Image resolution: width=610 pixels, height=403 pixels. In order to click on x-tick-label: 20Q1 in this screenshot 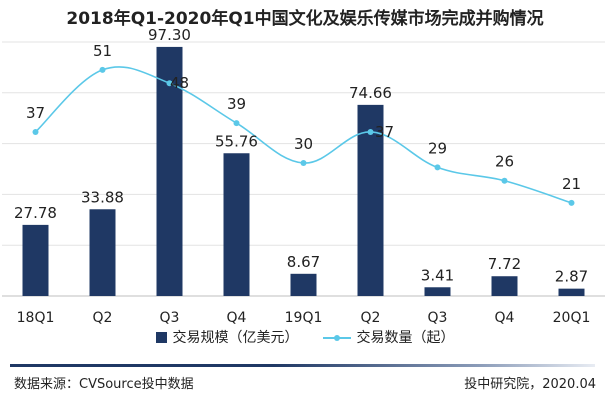, I will do `click(572, 318)`.